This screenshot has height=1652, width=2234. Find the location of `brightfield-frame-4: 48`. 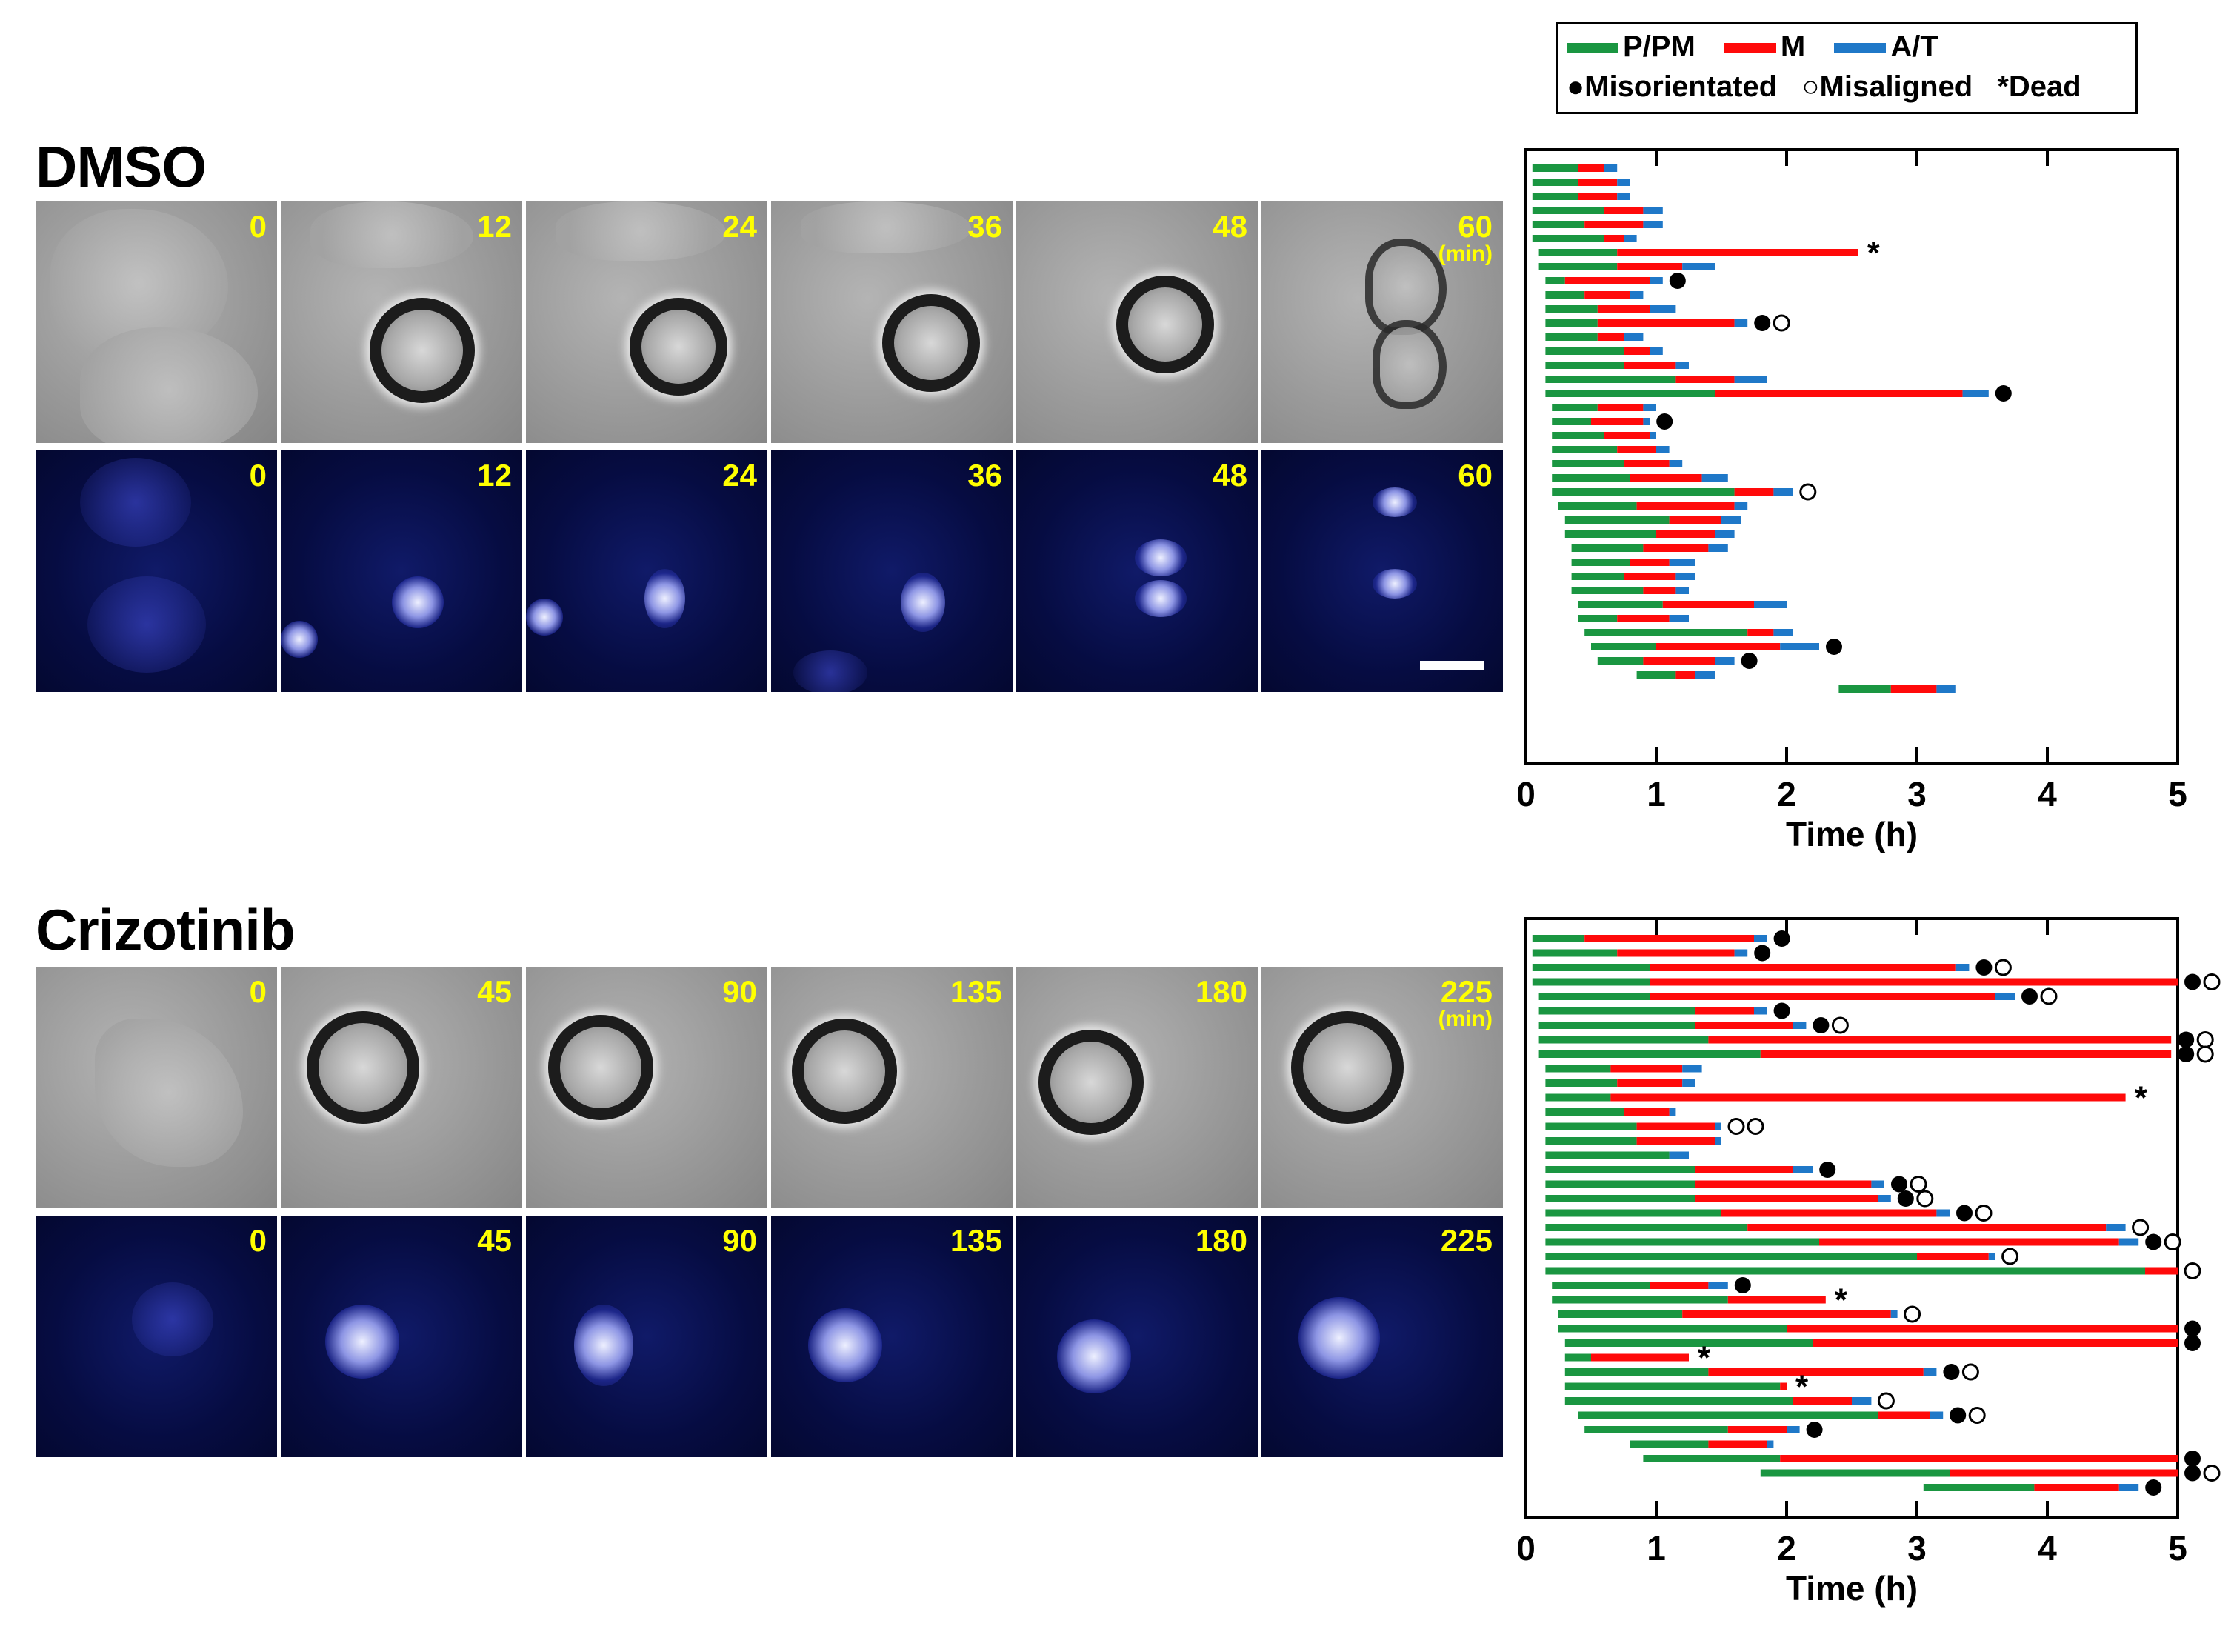

brightfield-frame-4: 48 is located at coordinates (1137, 322).